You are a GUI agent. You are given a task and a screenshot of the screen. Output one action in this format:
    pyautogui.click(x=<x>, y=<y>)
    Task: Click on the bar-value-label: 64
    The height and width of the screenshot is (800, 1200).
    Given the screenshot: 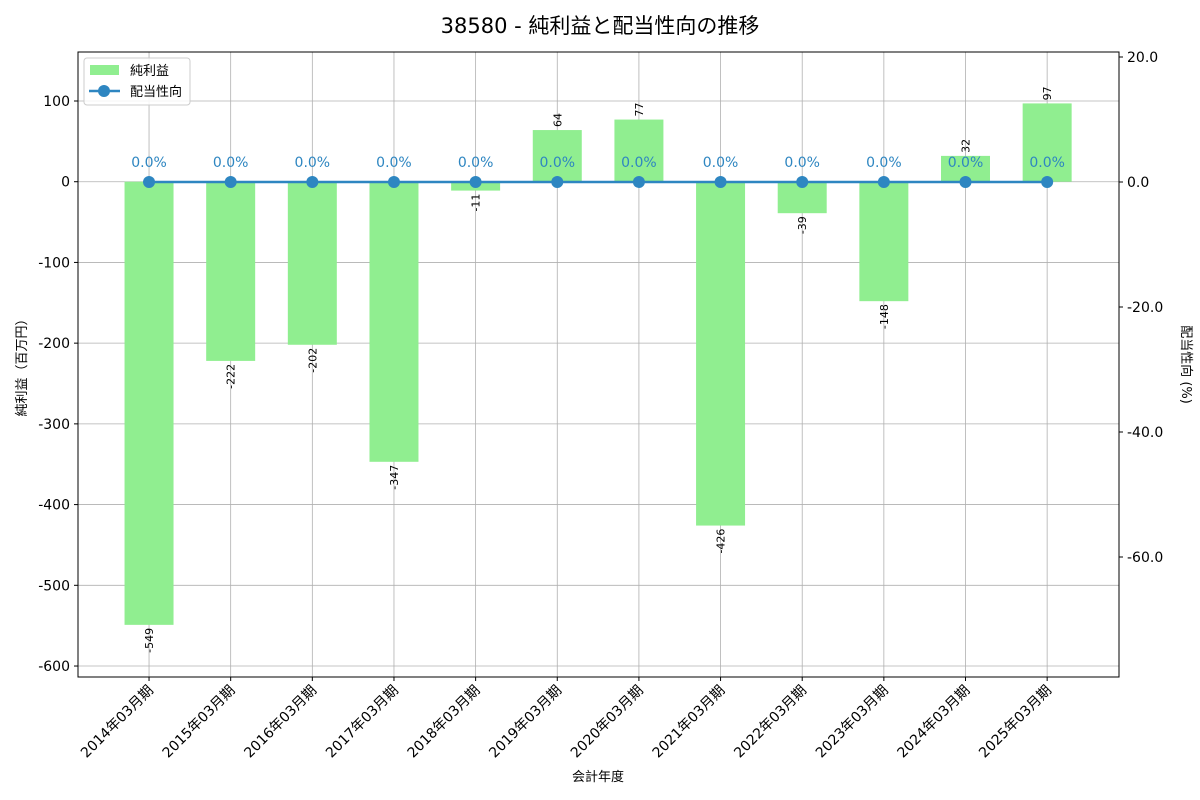 What is the action you would take?
    pyautogui.click(x=557, y=120)
    